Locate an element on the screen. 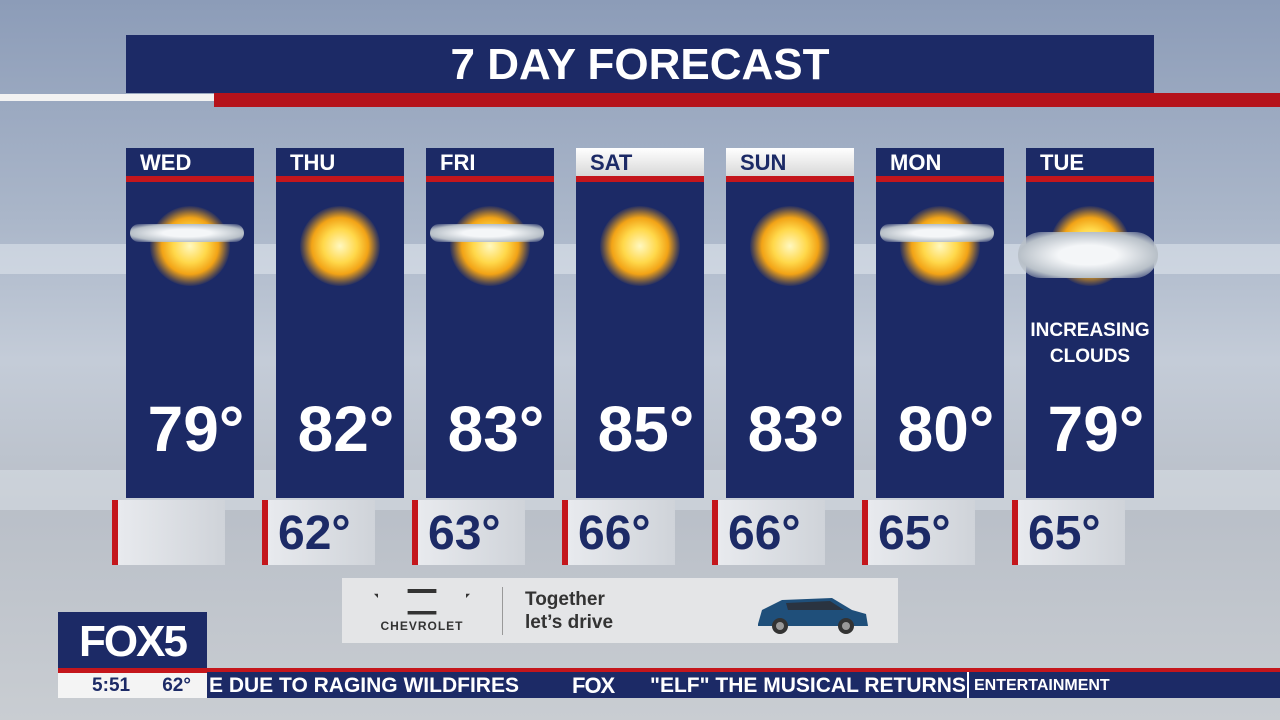  high-temp: 85° is located at coordinates (646, 429).